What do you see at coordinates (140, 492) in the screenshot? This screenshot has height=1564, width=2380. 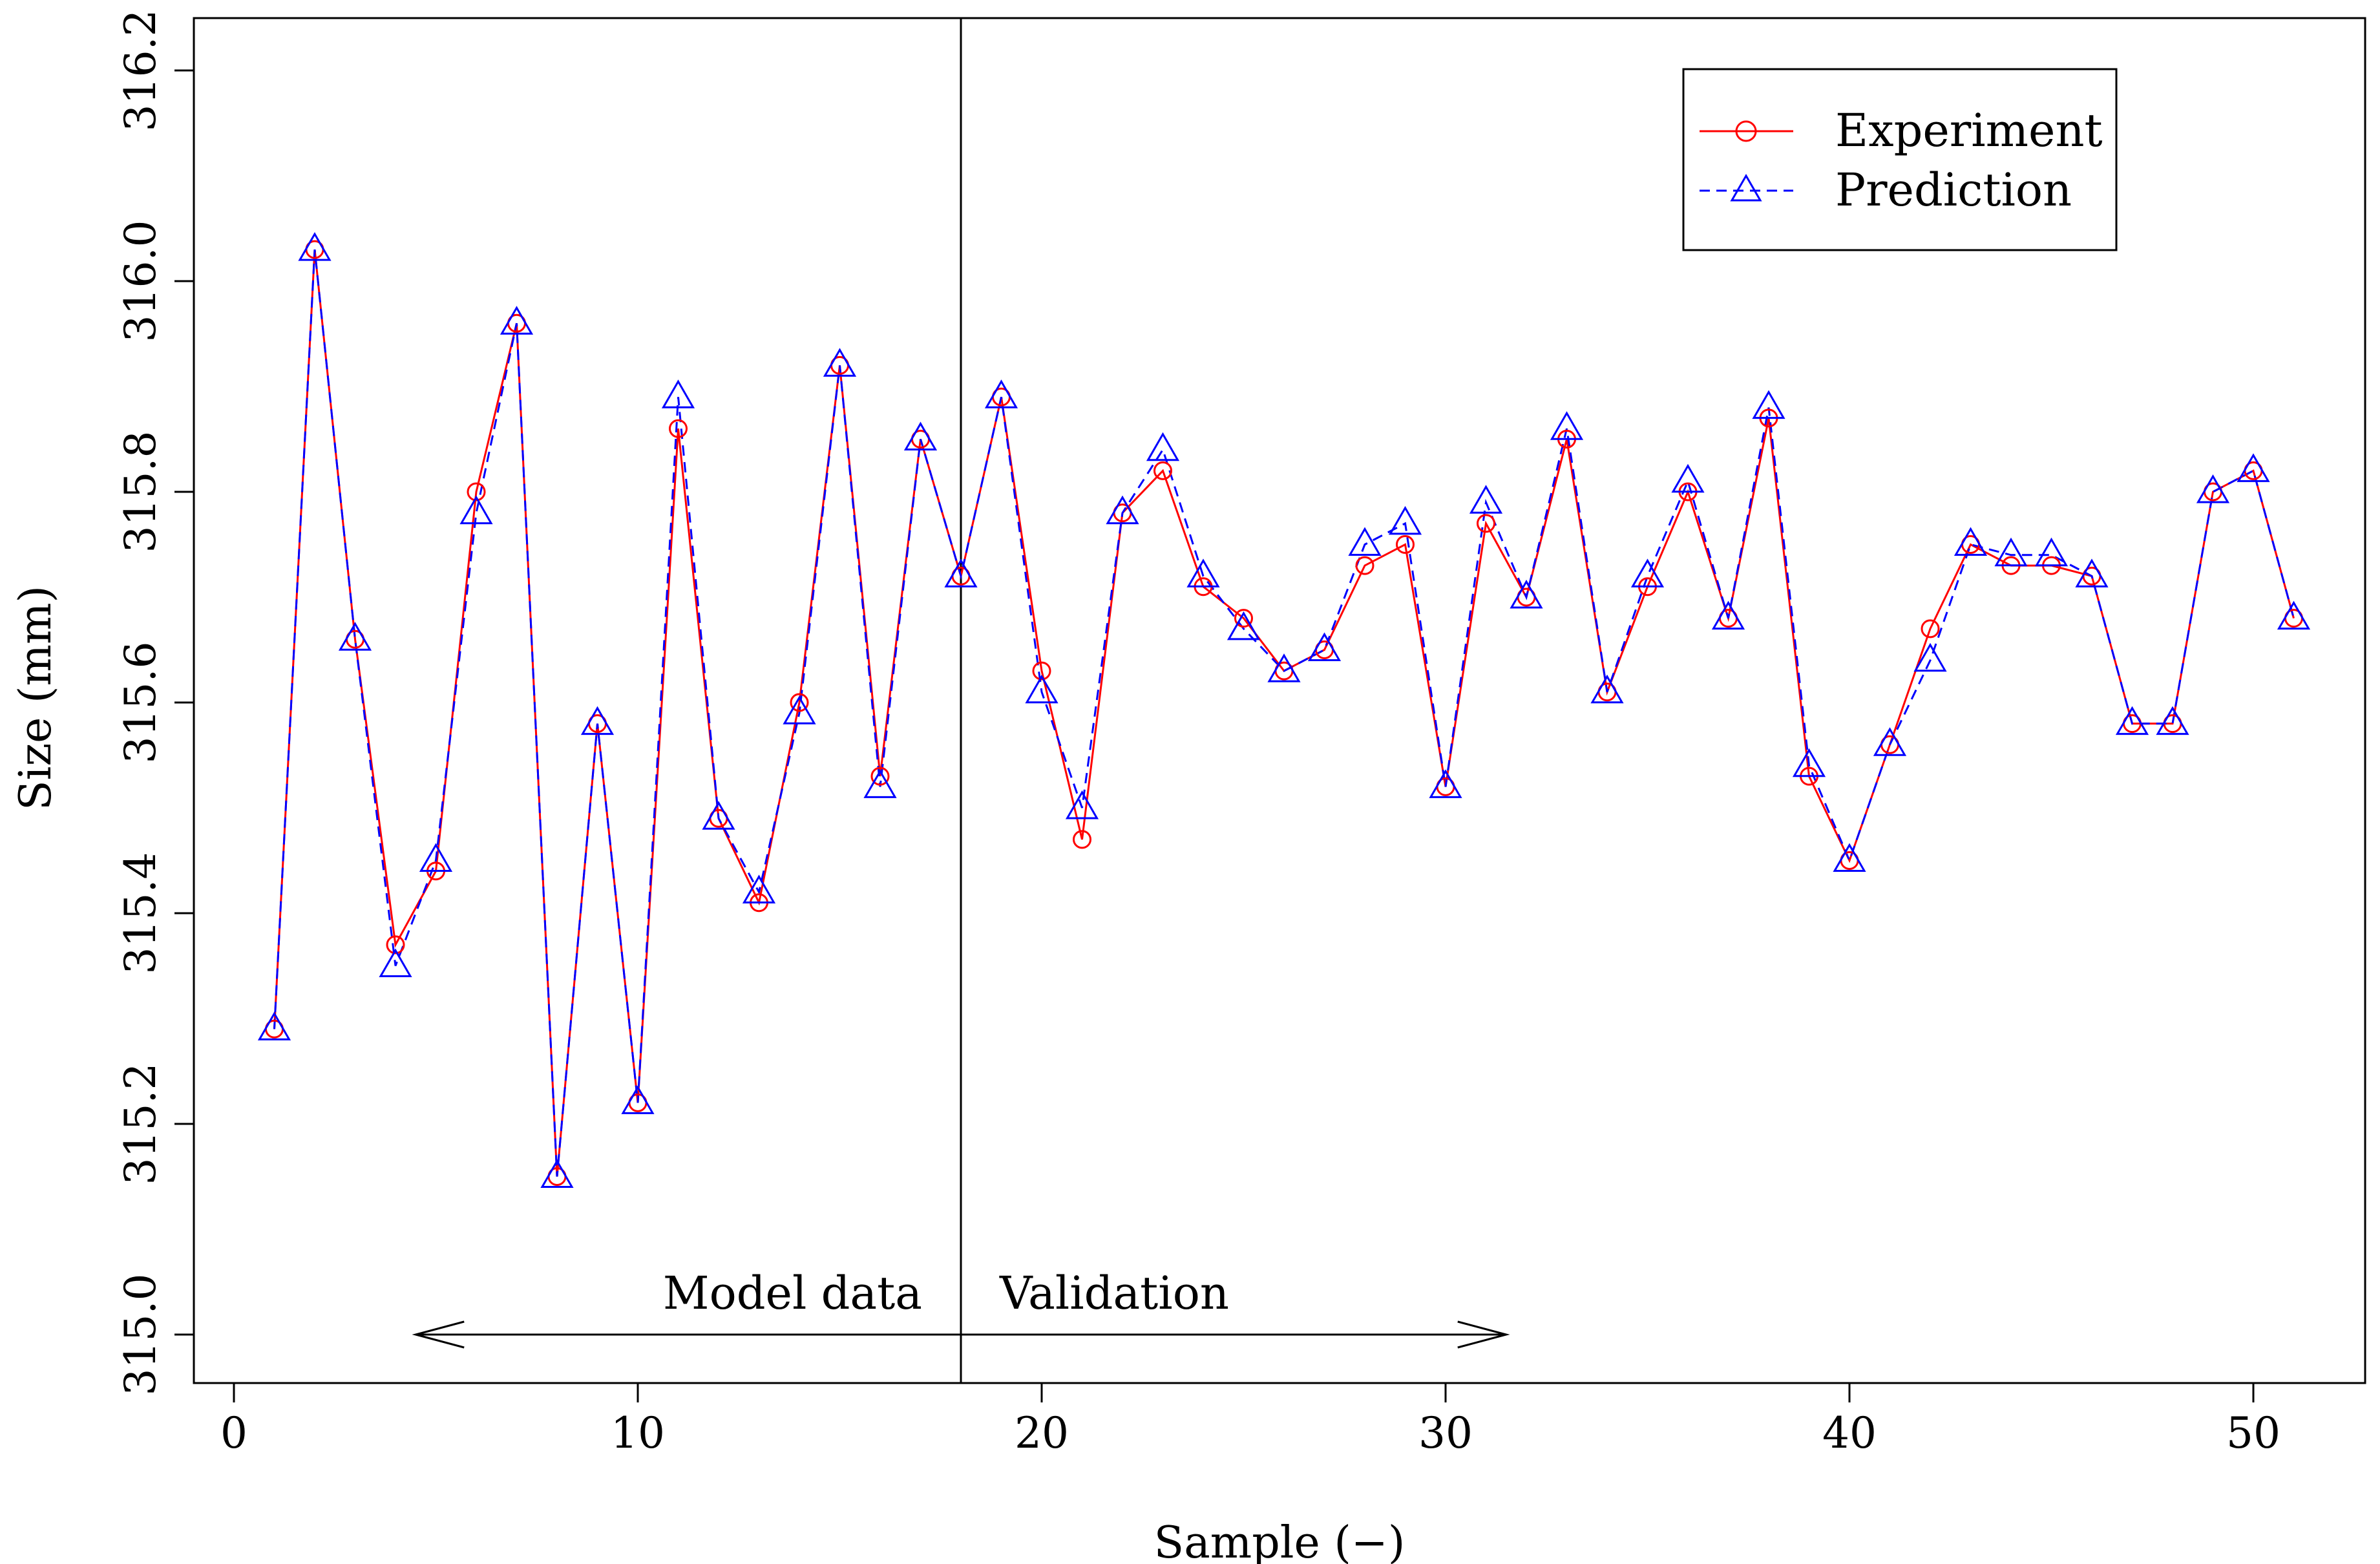 I see `y-tick-label: 315.8` at bounding box center [140, 492].